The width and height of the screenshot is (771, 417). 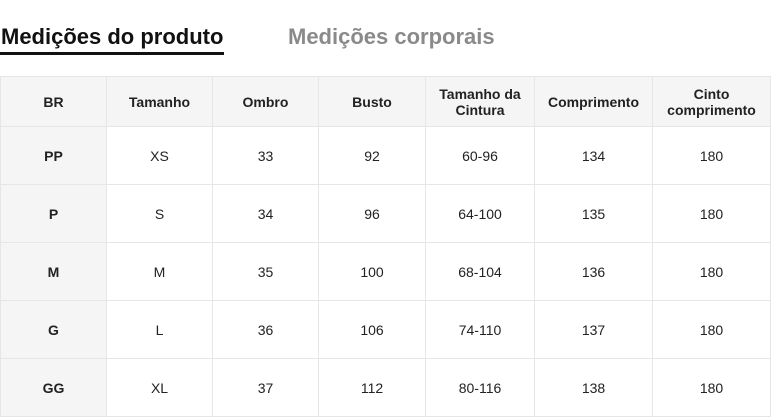 What do you see at coordinates (159, 387) in the screenshot?
I see `cell-tamanho: XL` at bounding box center [159, 387].